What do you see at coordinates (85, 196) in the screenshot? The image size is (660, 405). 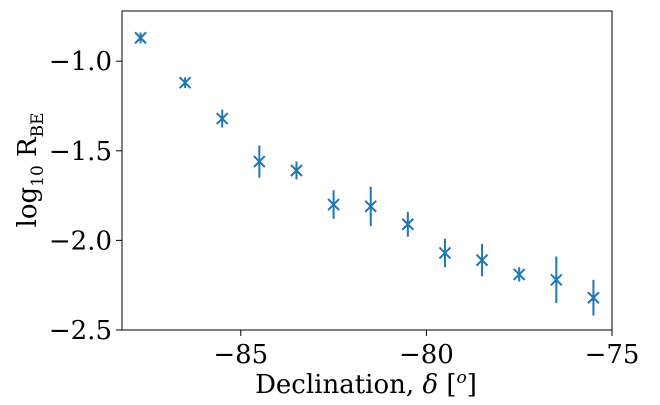 I see `y-axis-ticks: −1.0 −1.5 −2.0 −2.5` at bounding box center [85, 196].